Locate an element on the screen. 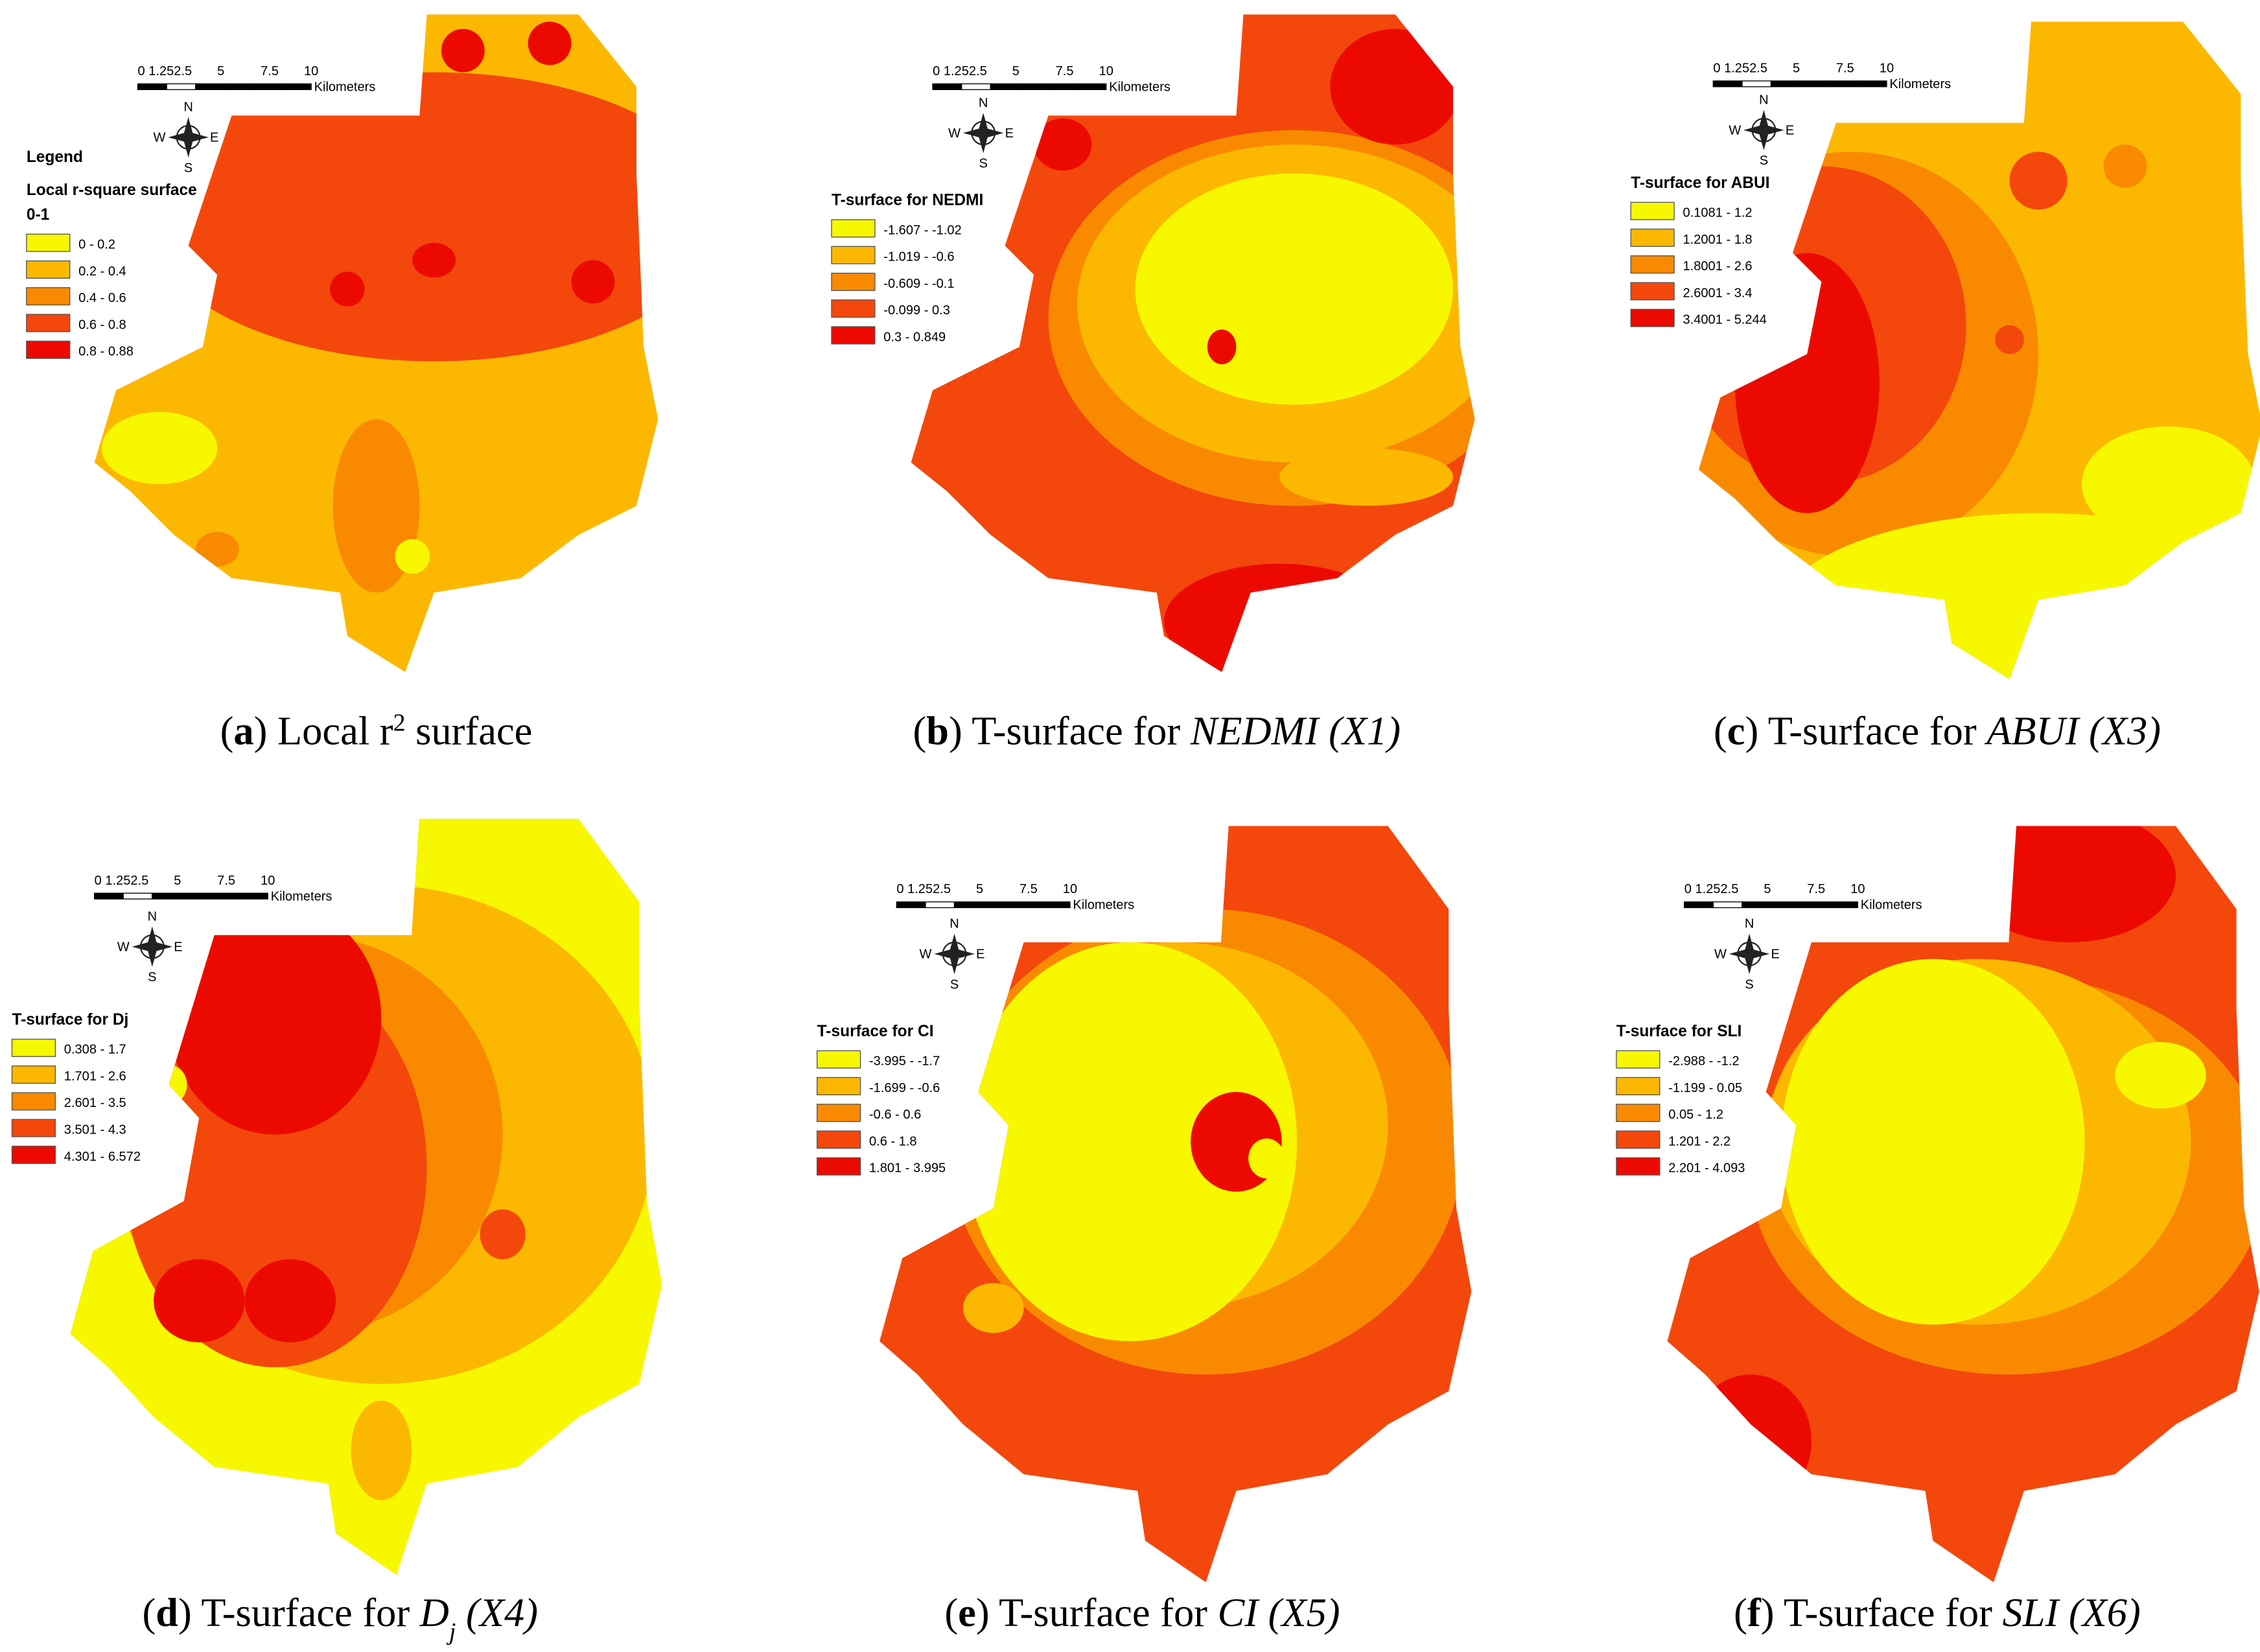  legend-label: 0.1081 - 1.2 is located at coordinates (1718, 213).